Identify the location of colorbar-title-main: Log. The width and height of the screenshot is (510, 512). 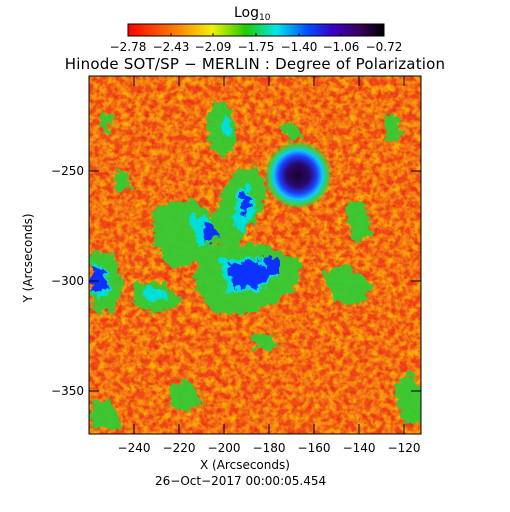
(247, 13).